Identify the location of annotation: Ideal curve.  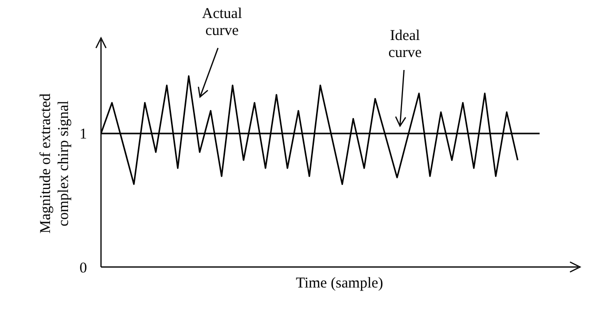
(405, 44).